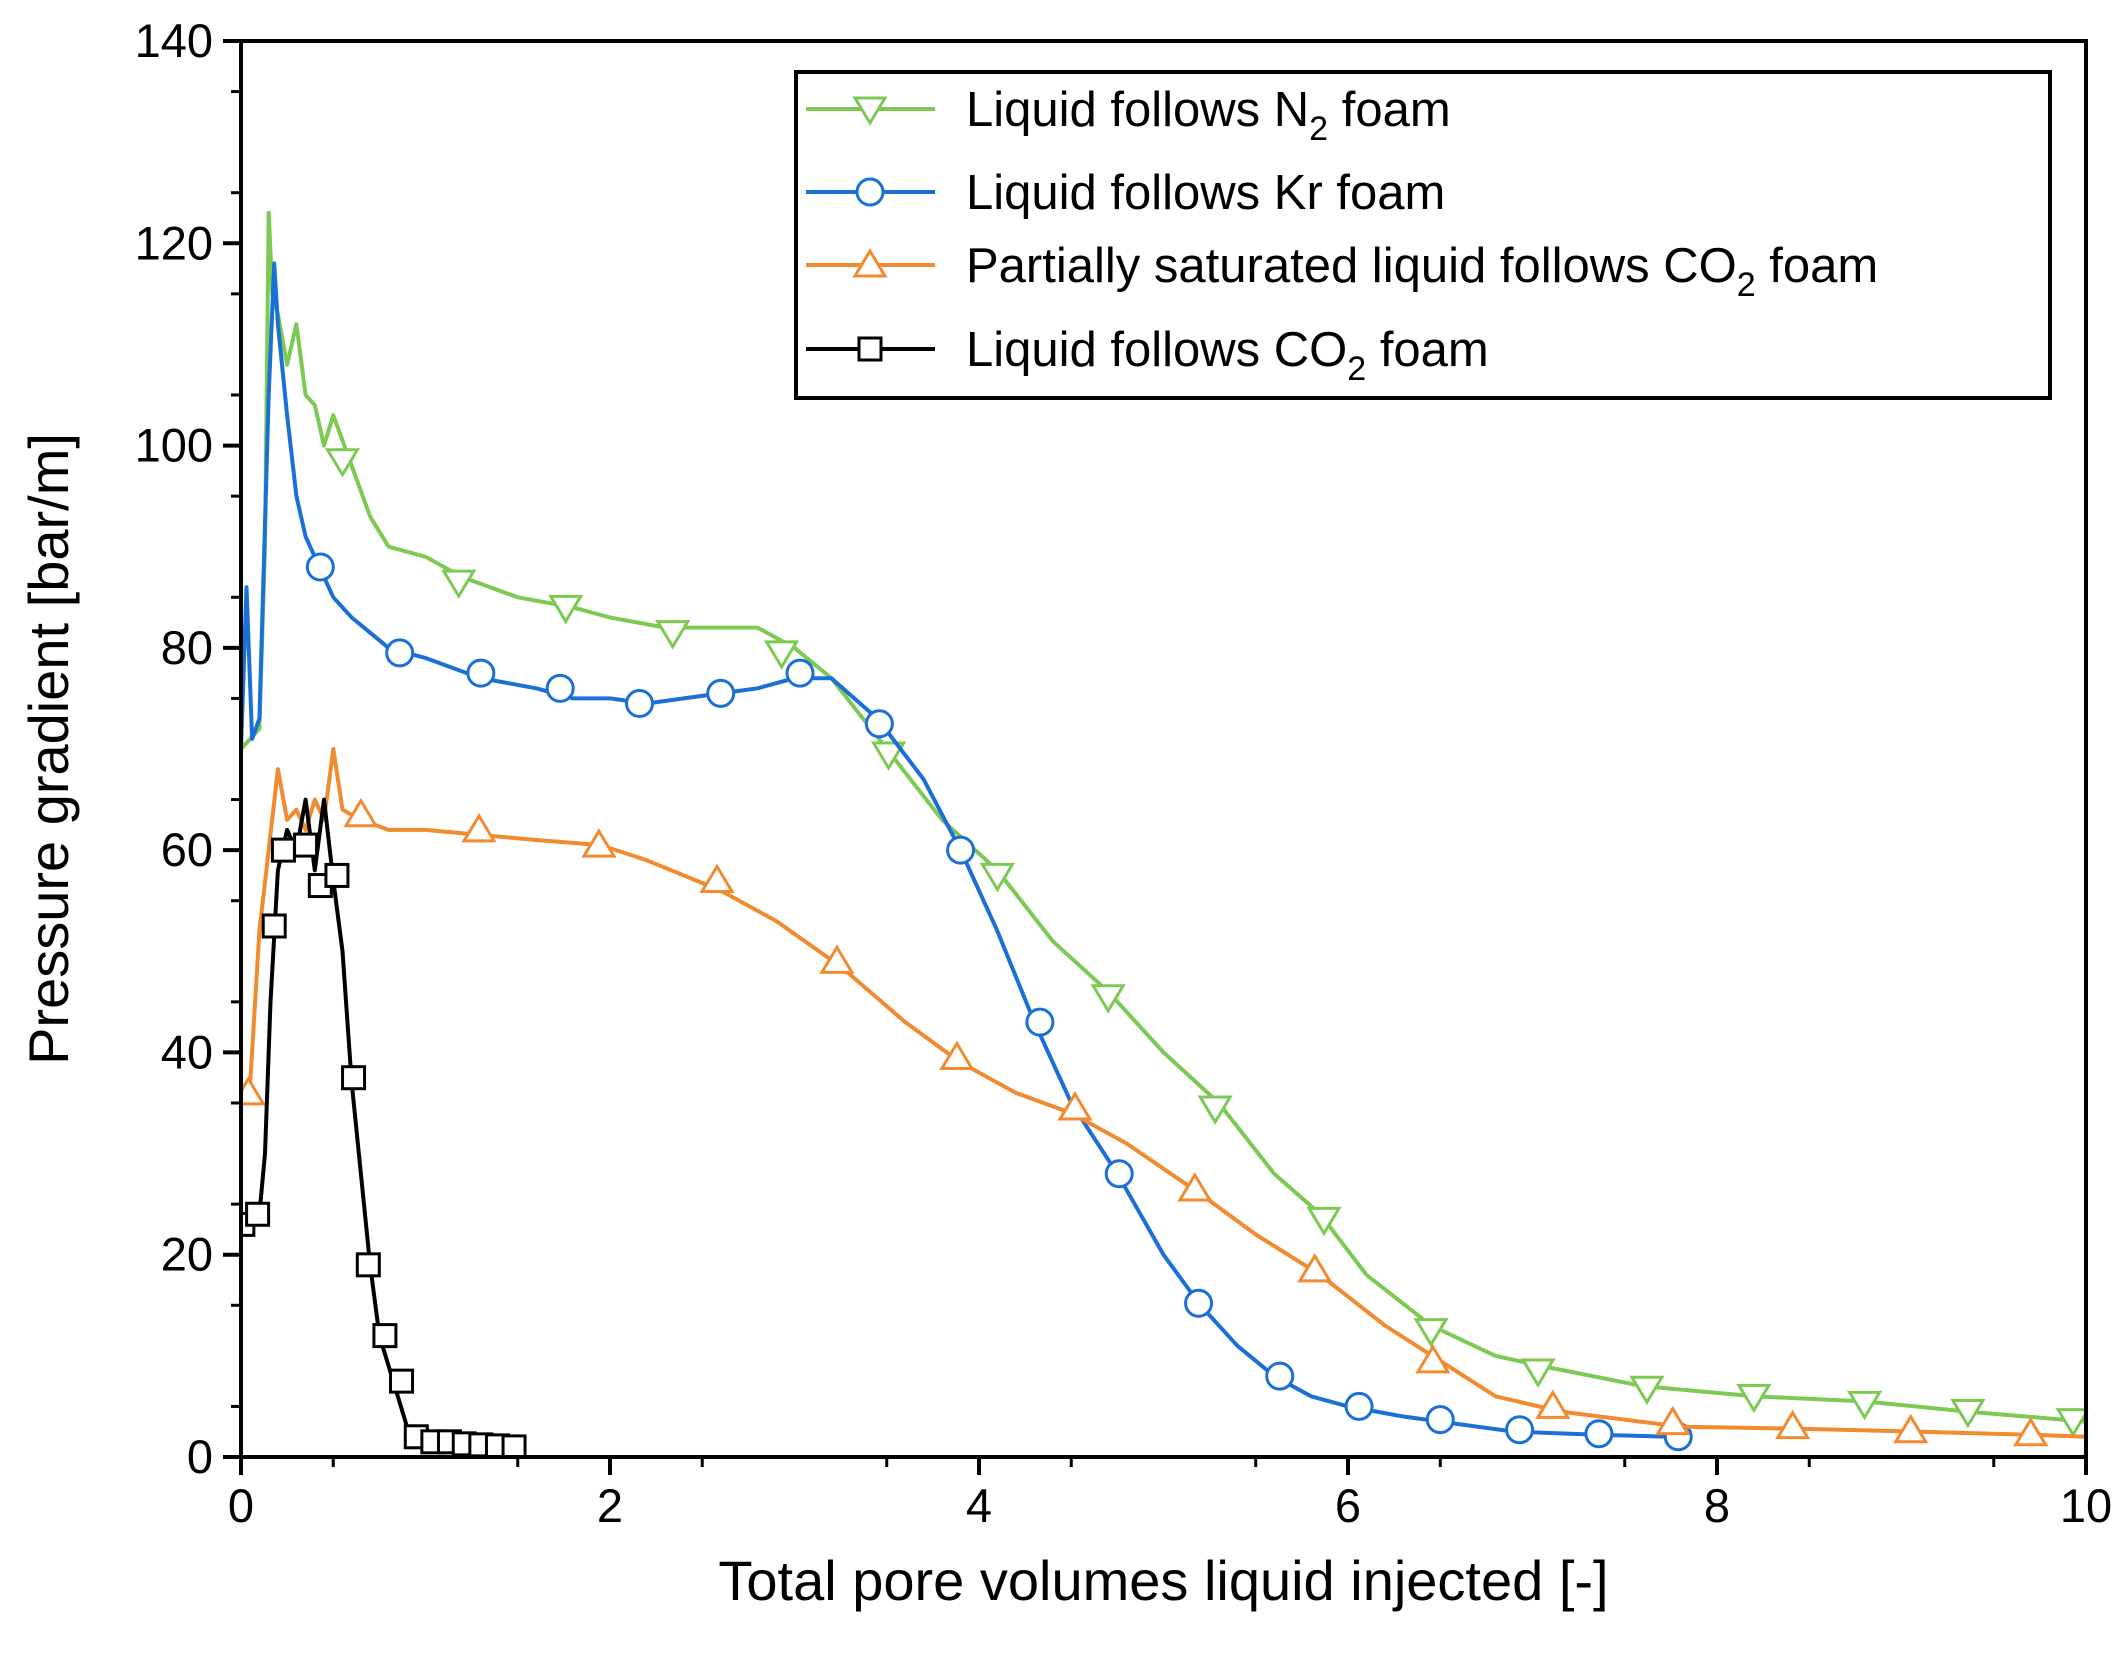  I want to click on y-tick-label: 60, so click(187, 849).